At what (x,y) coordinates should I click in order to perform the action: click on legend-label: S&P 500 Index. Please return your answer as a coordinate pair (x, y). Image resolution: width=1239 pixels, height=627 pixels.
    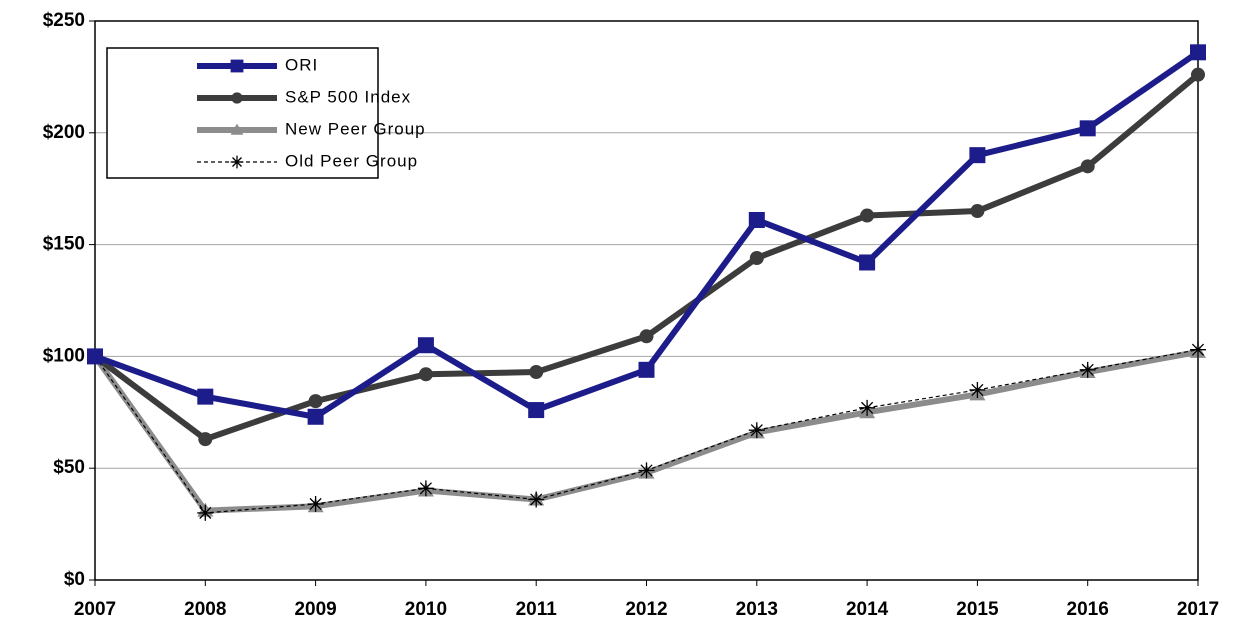
    Looking at the image, I should click on (348, 96).